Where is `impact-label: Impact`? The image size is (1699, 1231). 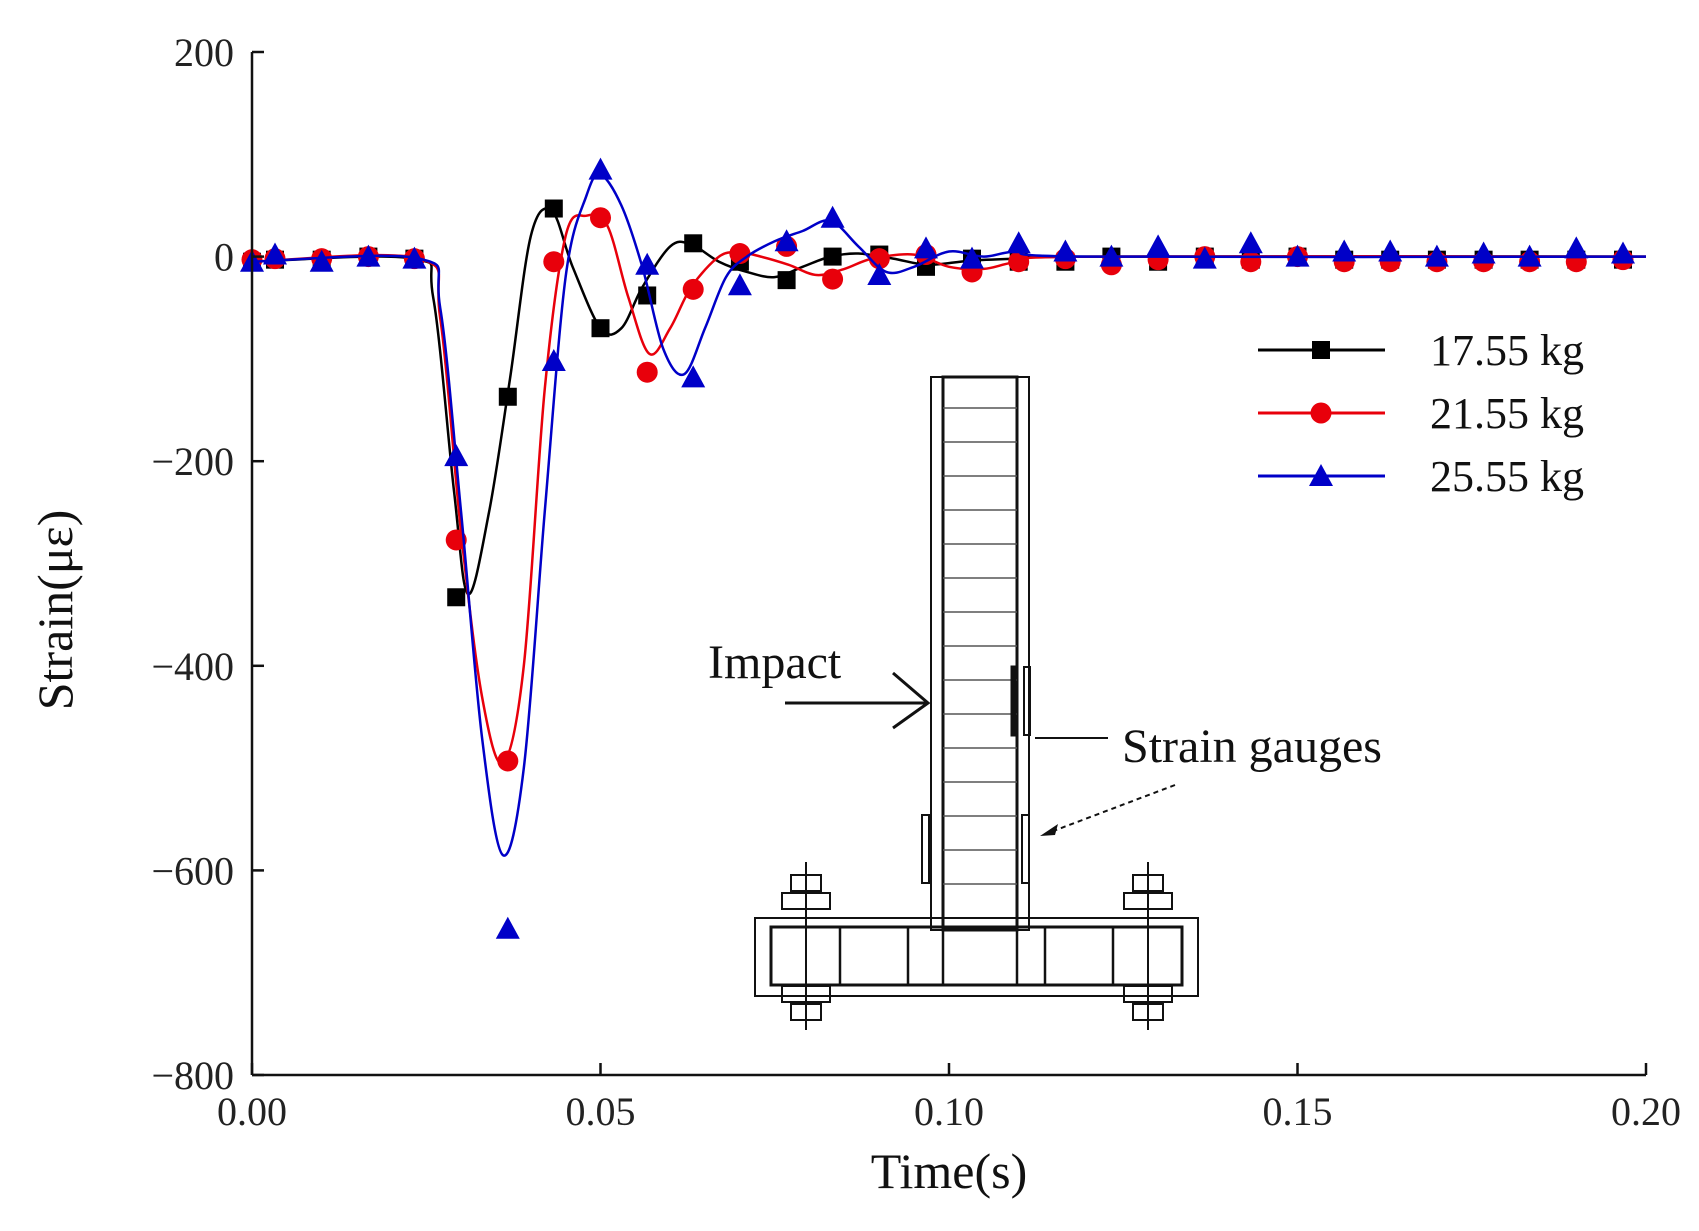
impact-label: Impact is located at coordinates (775, 662).